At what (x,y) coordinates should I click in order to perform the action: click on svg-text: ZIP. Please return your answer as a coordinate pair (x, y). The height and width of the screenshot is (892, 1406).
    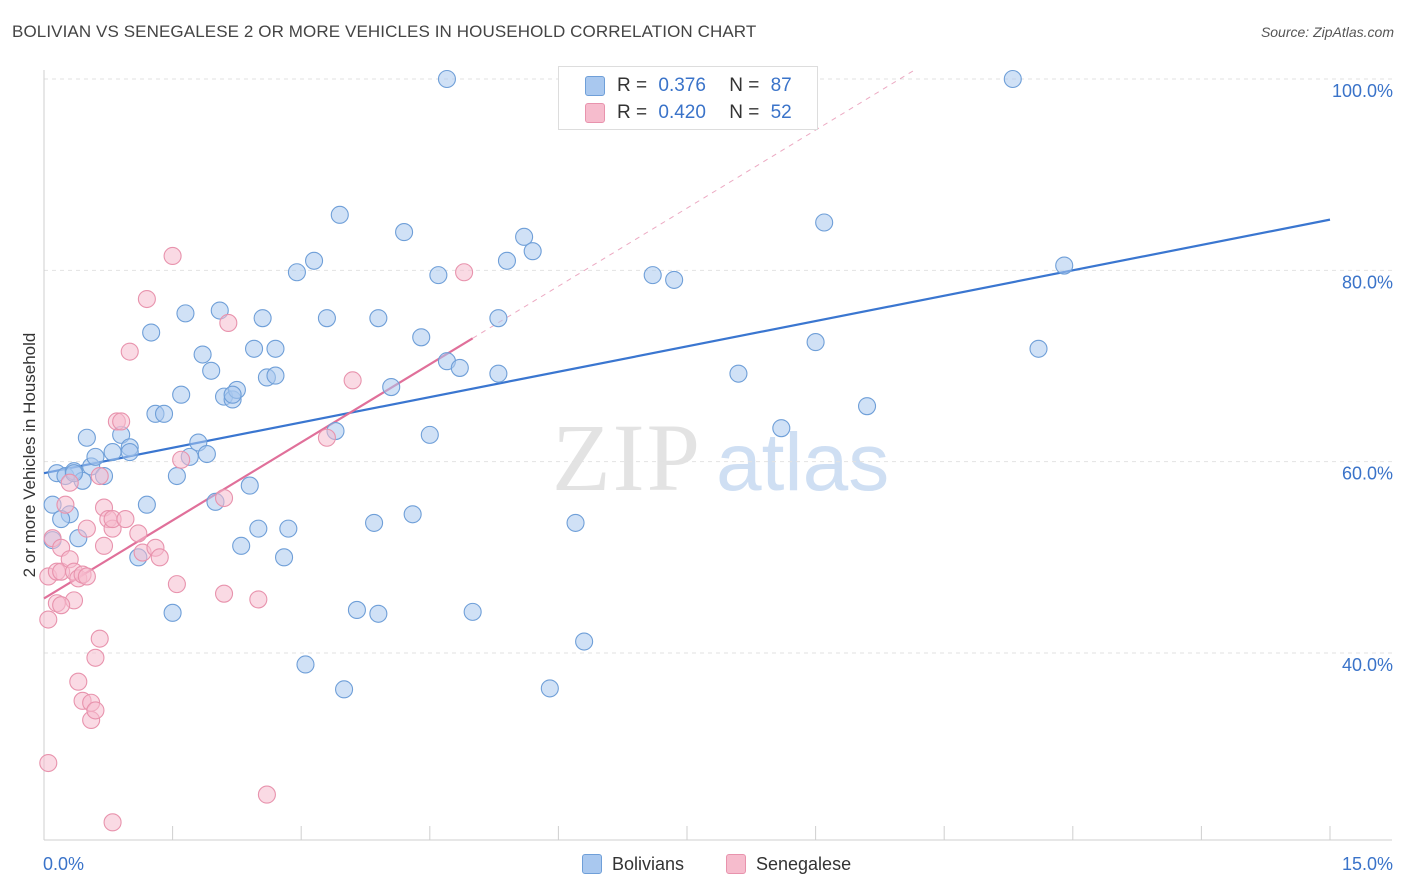
    Looking at the image, I should click on (627, 457).